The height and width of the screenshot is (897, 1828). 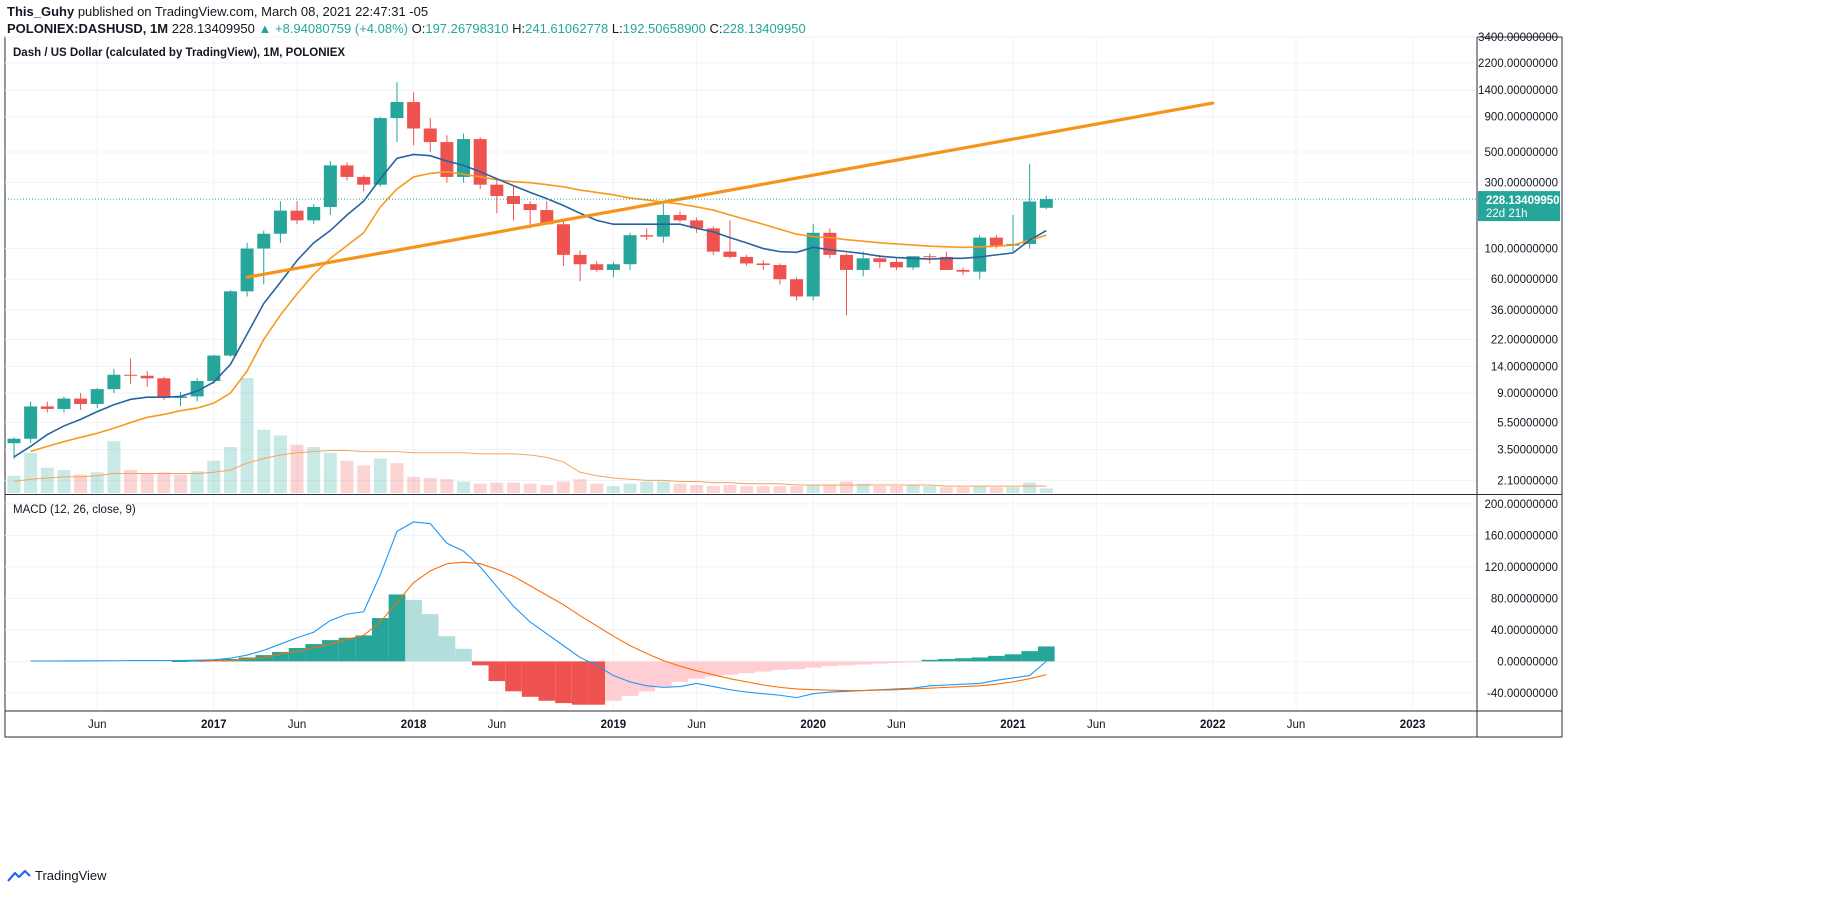 I want to click on price-change: +8.94080759 (+4.08%), so click(x=341, y=28).